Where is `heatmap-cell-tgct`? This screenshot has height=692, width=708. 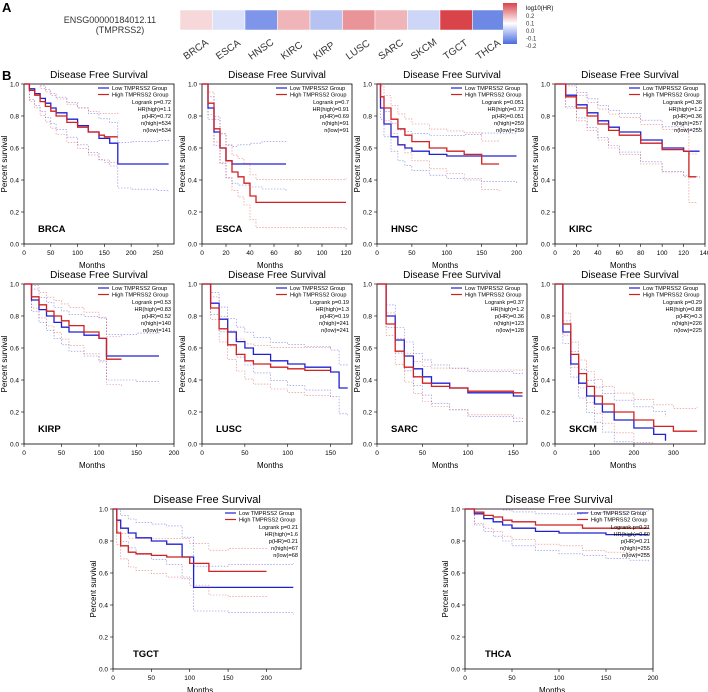
heatmap-cell-tgct is located at coordinates (456, 20).